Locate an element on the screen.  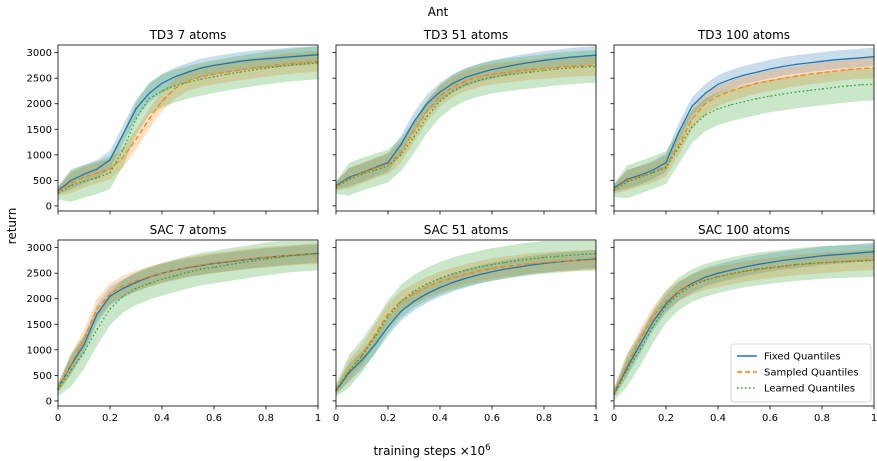
x-tick-label: 0.8 is located at coordinates (544, 418).